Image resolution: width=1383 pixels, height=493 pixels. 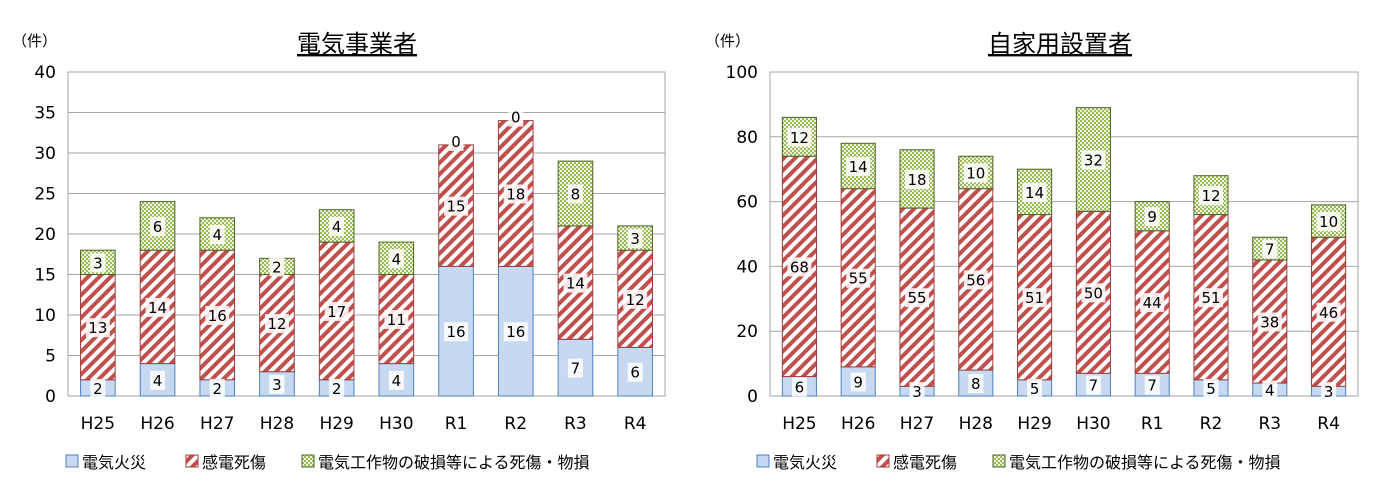 I want to click on y-tick-label: 5, so click(x=50, y=357).